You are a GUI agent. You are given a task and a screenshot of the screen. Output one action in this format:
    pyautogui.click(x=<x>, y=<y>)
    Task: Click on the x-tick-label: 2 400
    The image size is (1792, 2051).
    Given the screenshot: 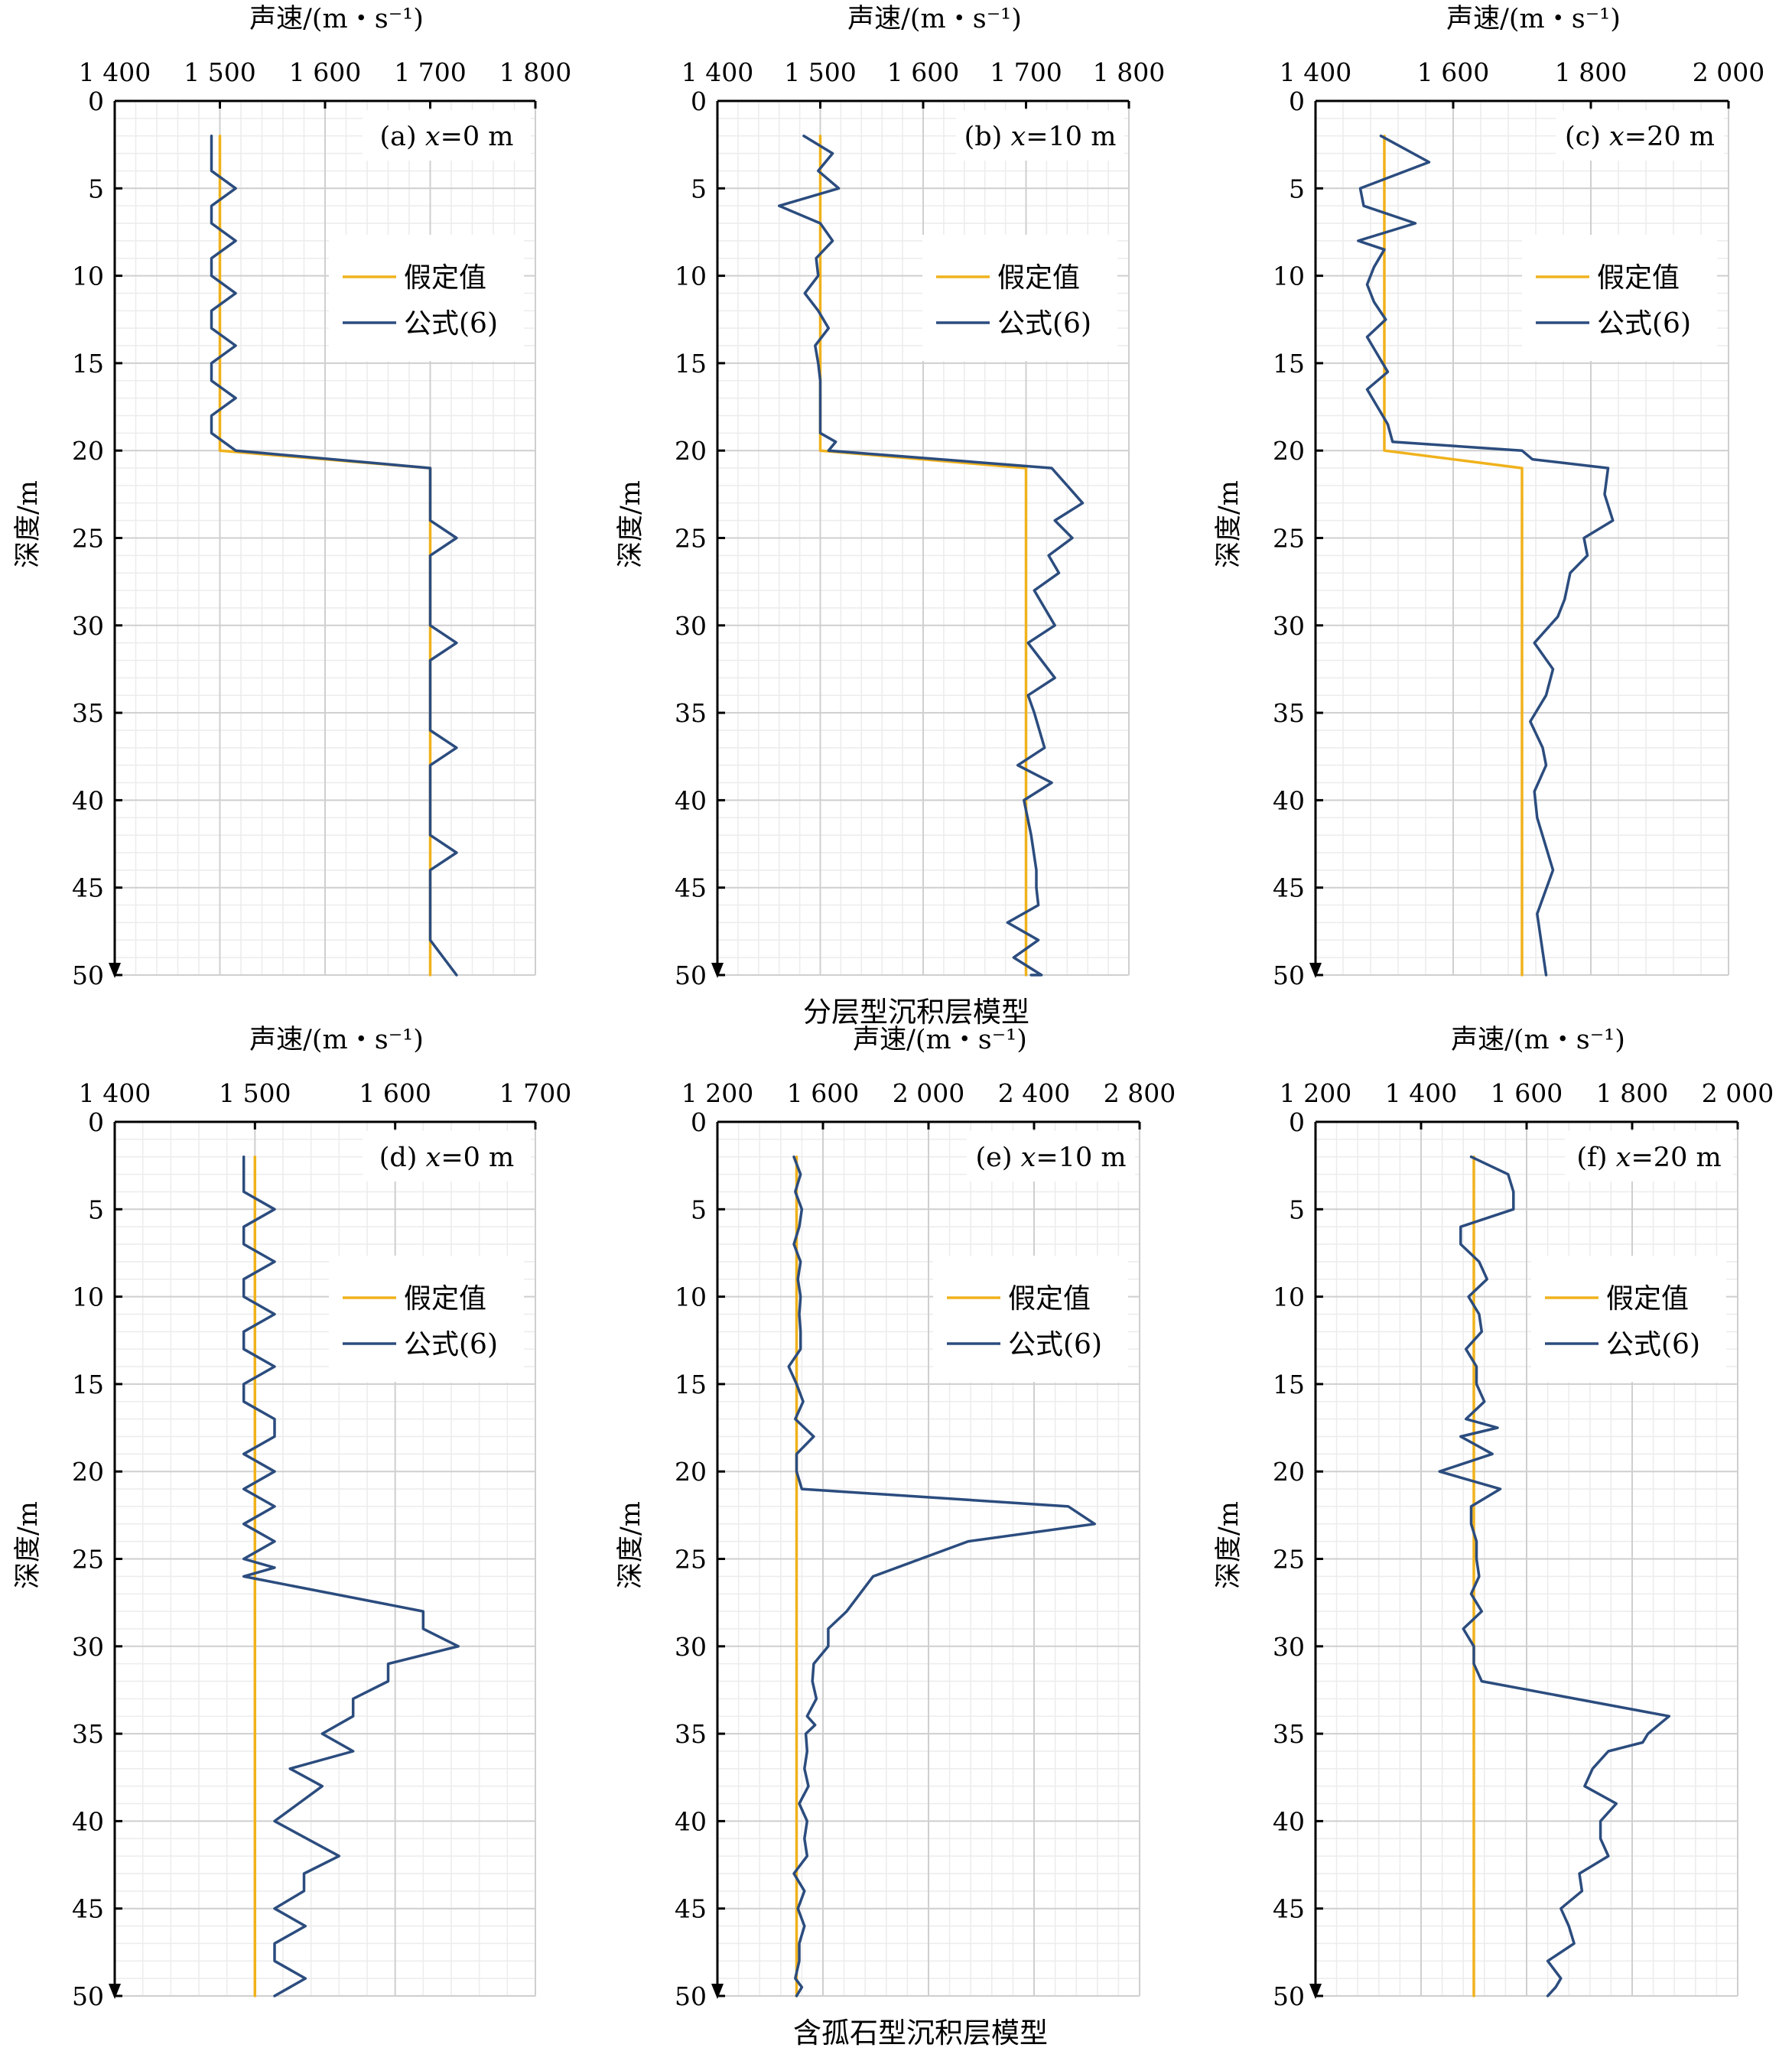 What is the action you would take?
    pyautogui.click(x=1034, y=1093)
    